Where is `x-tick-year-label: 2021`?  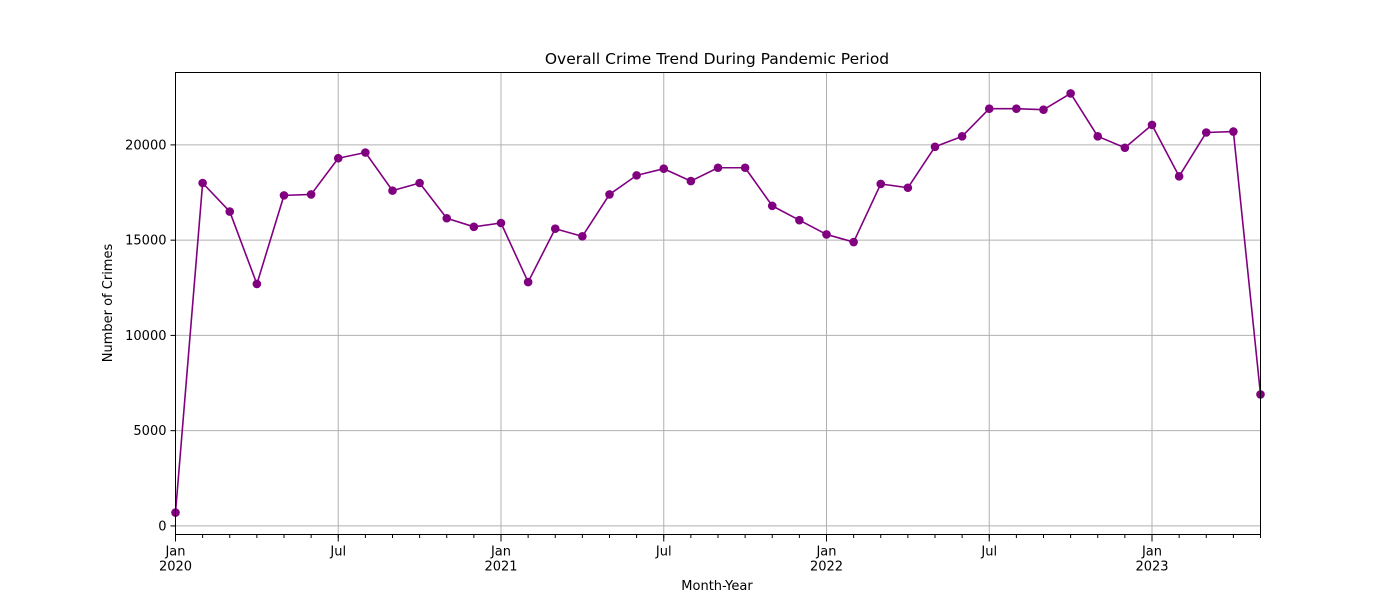 x-tick-year-label: 2021 is located at coordinates (500, 567).